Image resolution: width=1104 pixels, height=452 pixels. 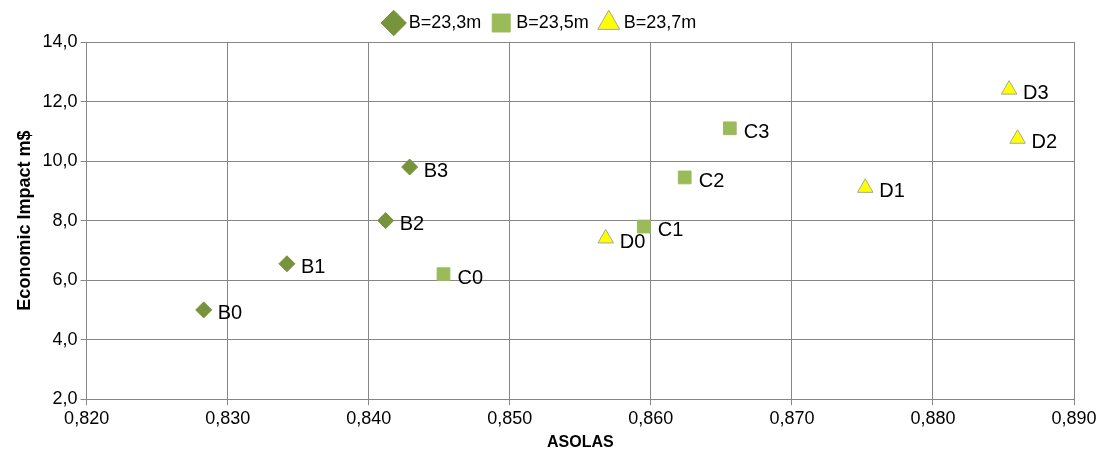 I want to click on y-tick-label: 12,0, so click(x=60, y=100).